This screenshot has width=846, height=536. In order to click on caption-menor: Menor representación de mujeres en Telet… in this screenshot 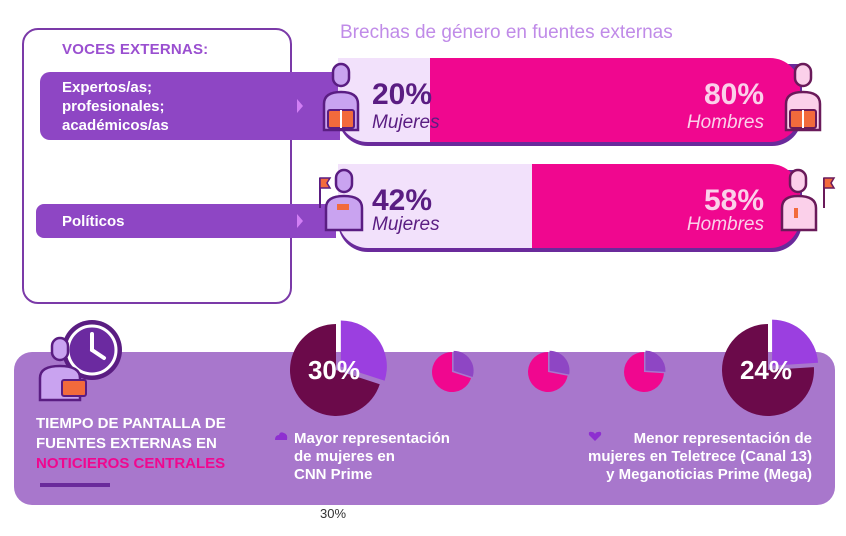, I will do `click(700, 457)`.